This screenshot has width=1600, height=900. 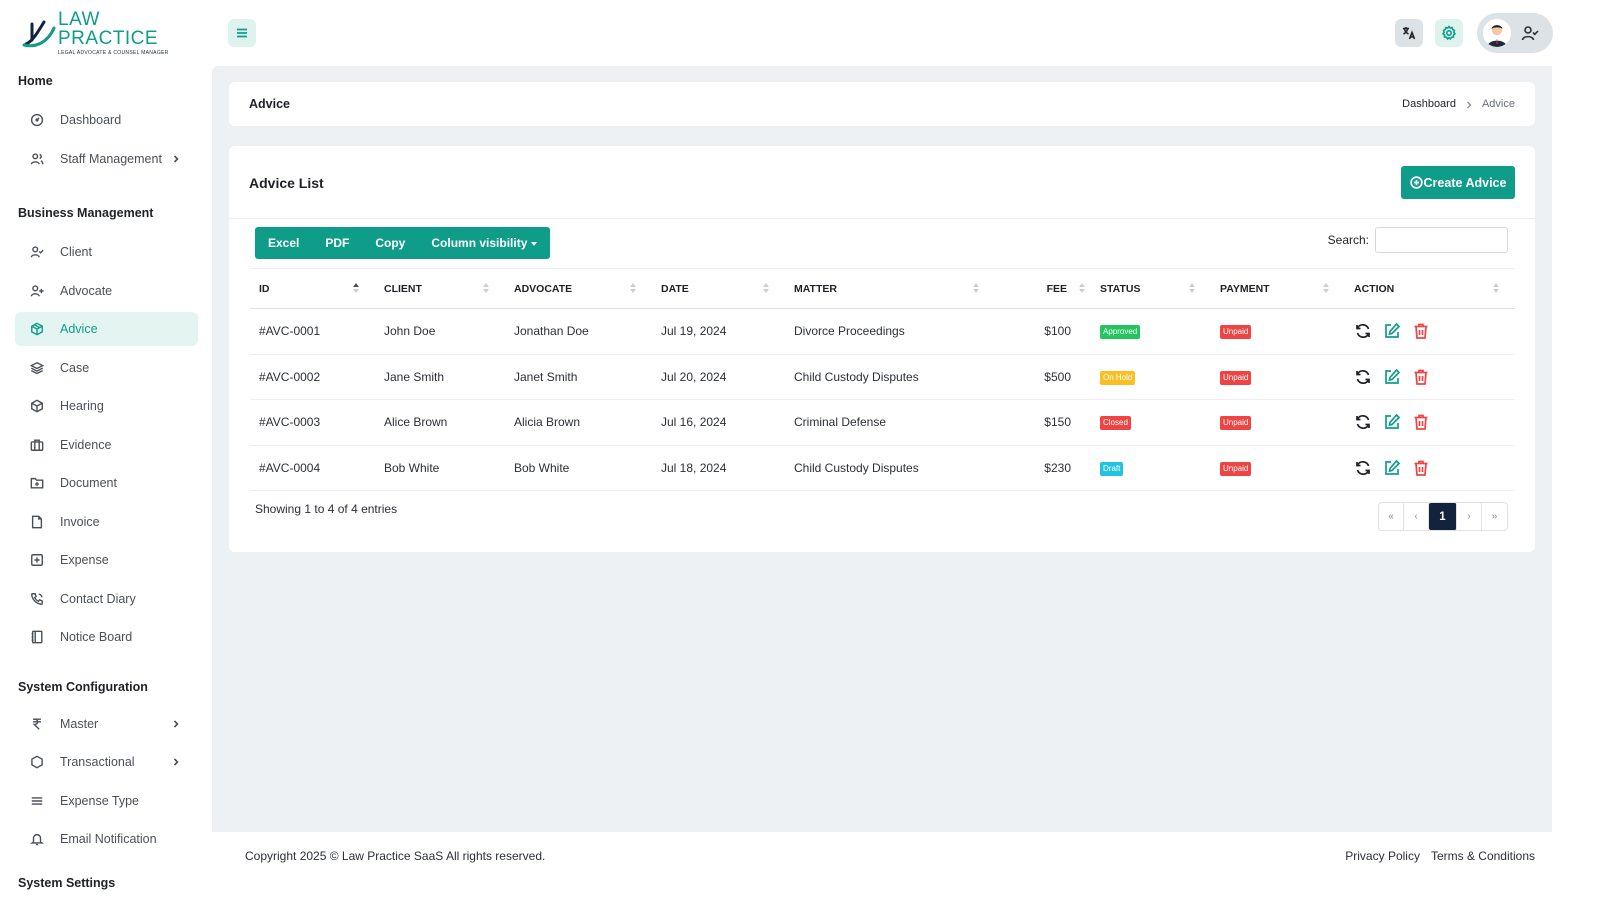 I want to click on cell-client: Bob White, so click(x=440, y=468).